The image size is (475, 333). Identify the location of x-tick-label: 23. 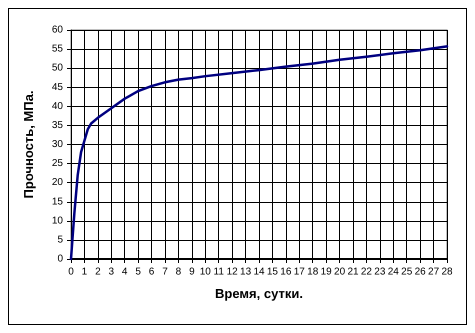
(380, 272).